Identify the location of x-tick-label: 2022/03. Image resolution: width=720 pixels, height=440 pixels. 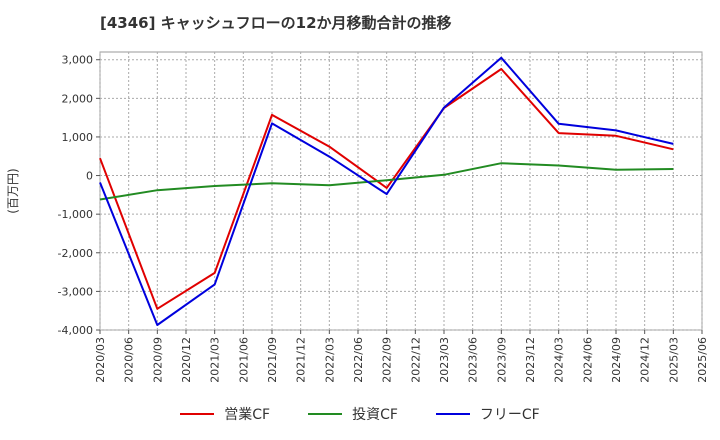
(329, 360).